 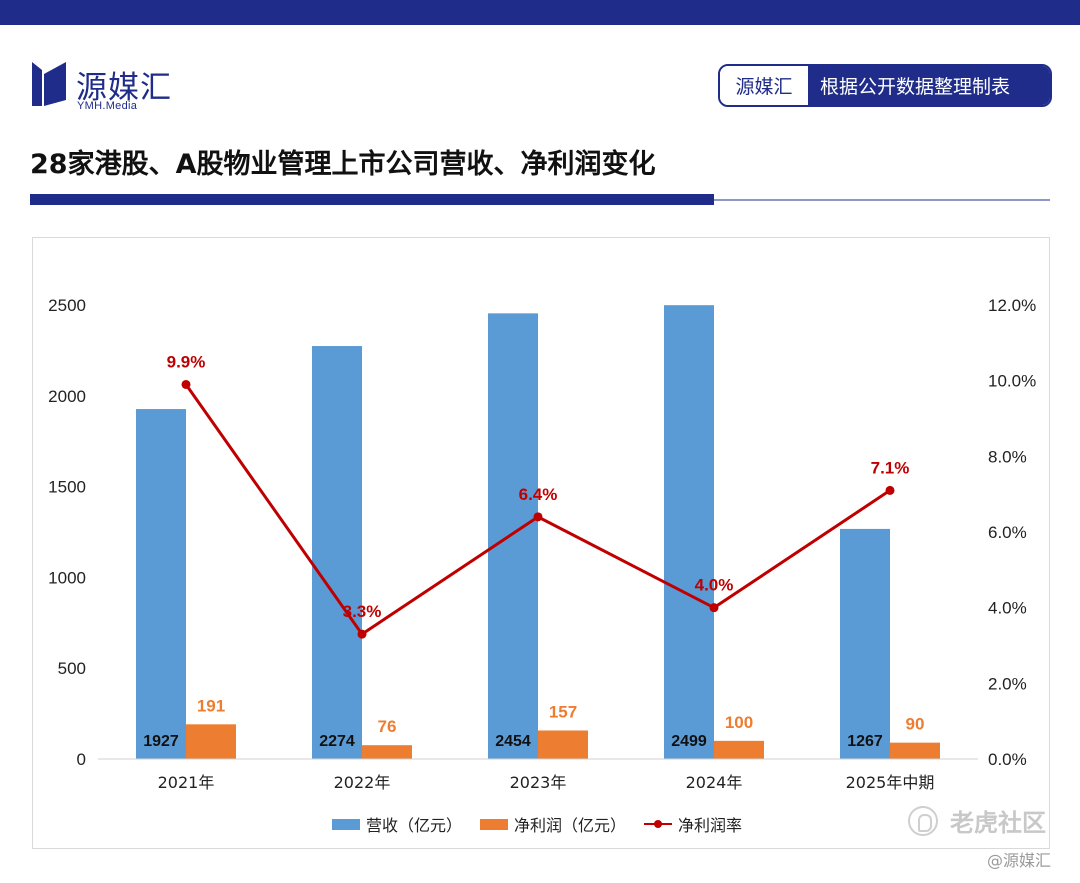 What do you see at coordinates (689, 741) in the screenshot?
I see `data-label-revenue: 2499` at bounding box center [689, 741].